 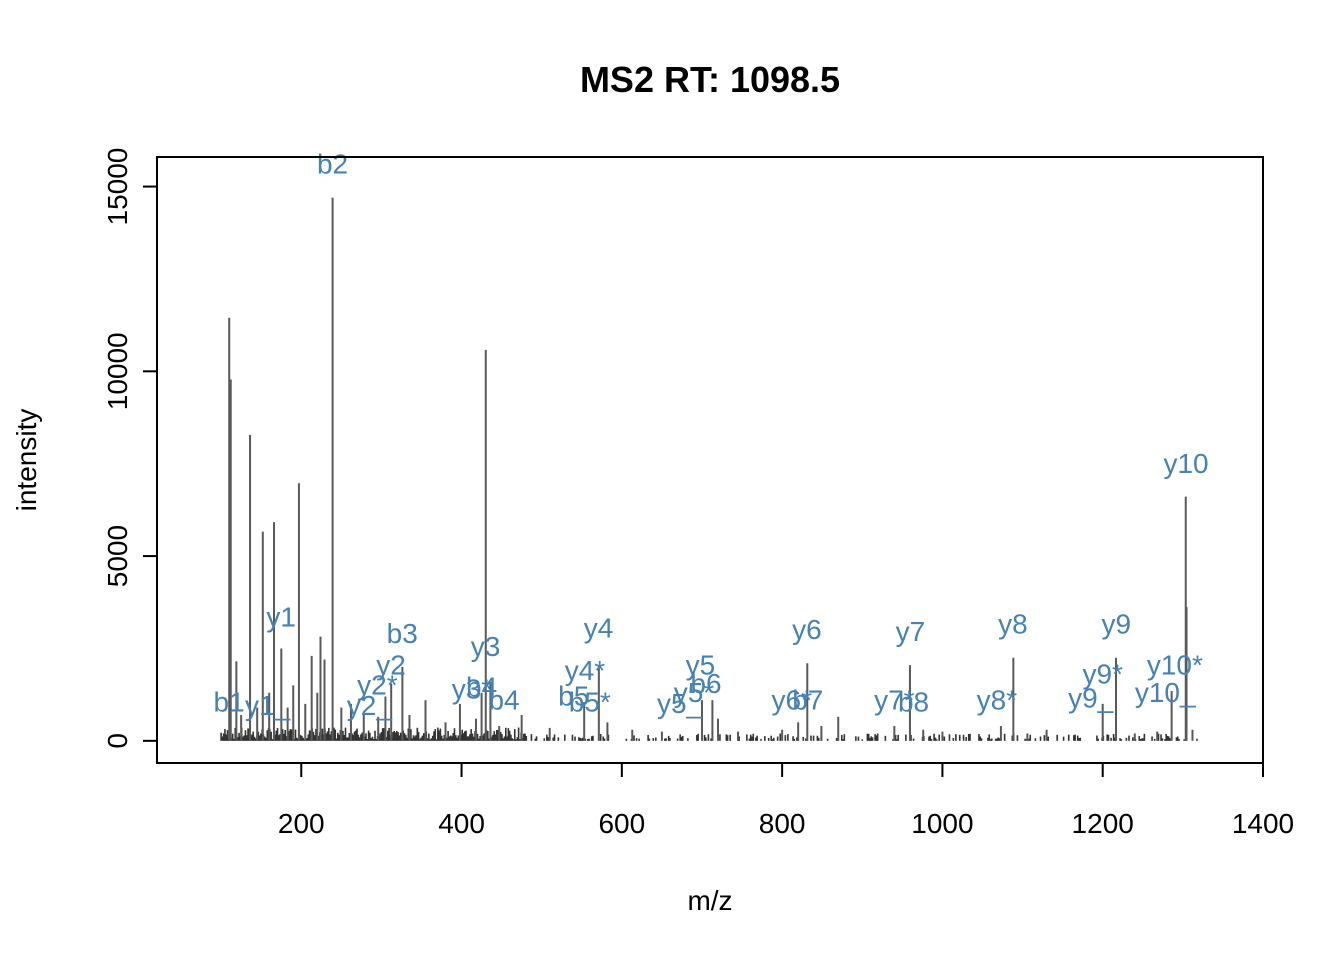 I want to click on fragment-label: y9, so click(x=1117, y=624).